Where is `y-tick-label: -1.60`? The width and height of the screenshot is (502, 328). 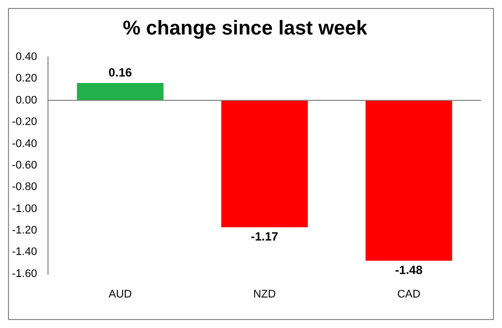 y-tick-label: -1.60 is located at coordinates (25, 274).